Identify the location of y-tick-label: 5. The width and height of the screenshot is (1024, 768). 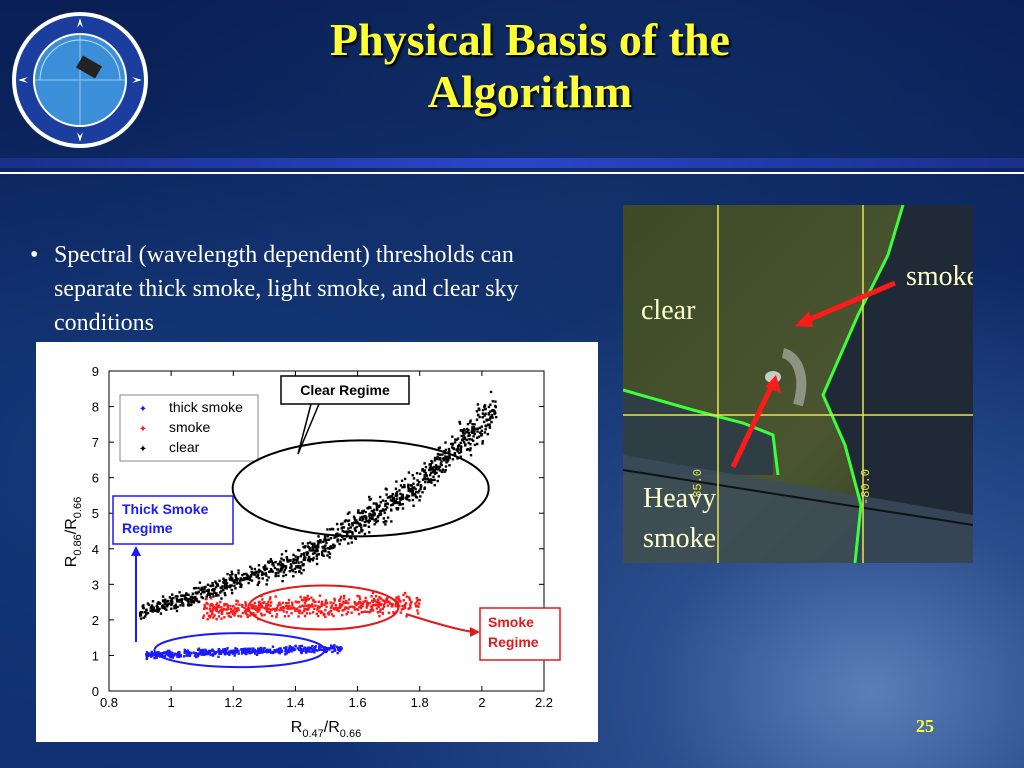
(95, 513).